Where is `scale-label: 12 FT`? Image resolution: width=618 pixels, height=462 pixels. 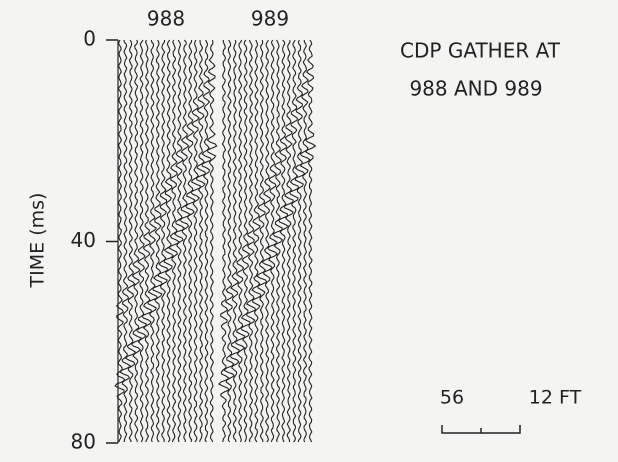
scale-label: 12 FT is located at coordinates (555, 398).